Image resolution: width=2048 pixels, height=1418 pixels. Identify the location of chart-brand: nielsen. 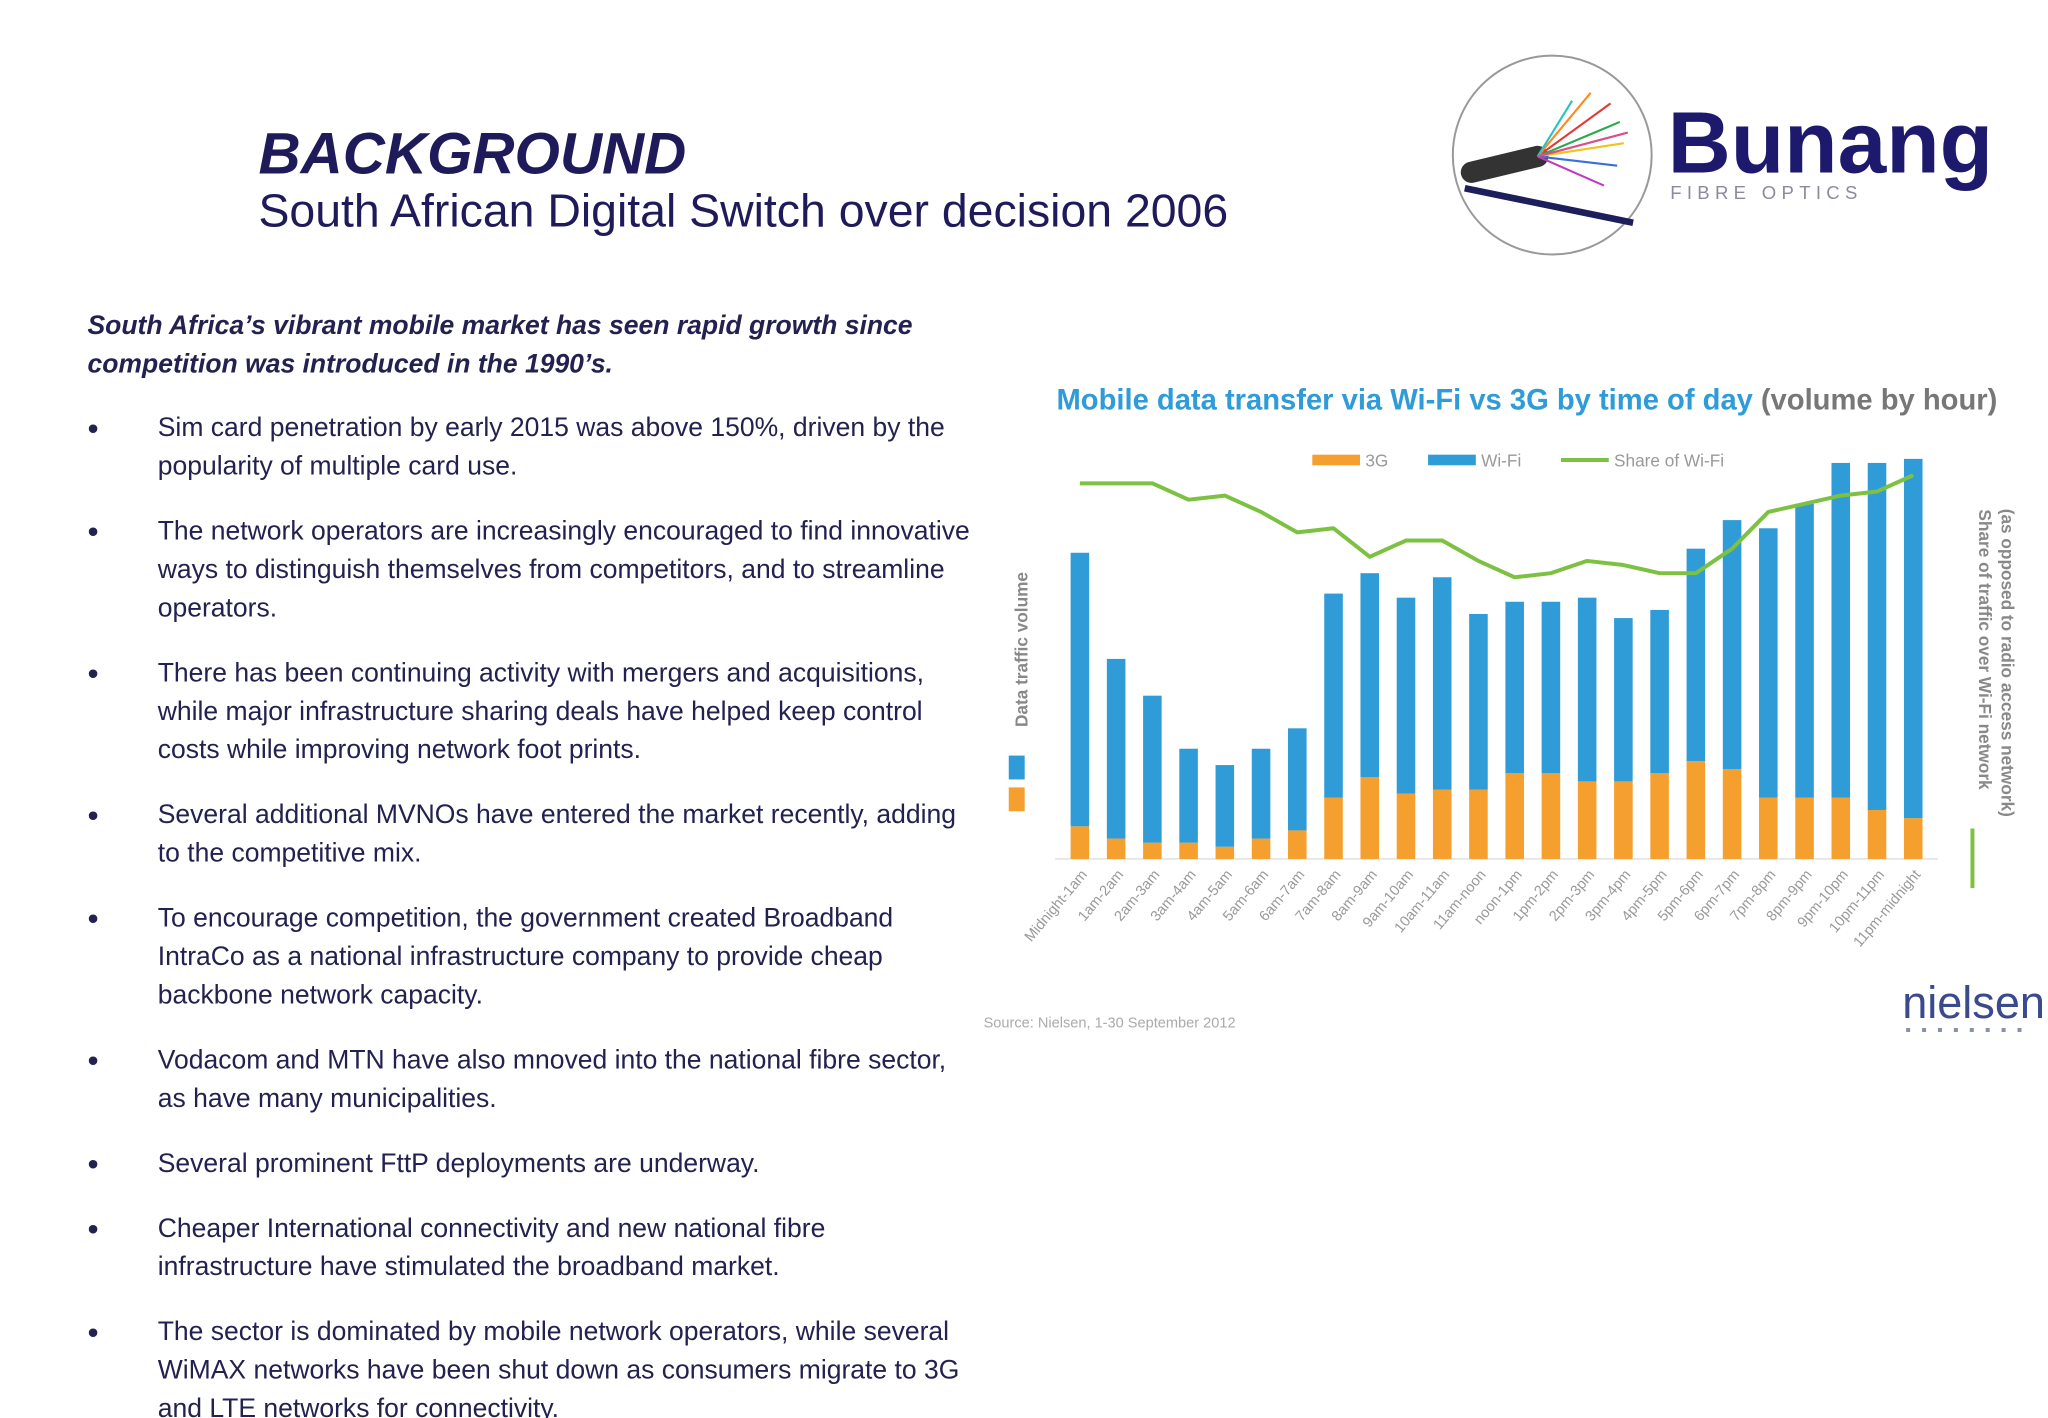
(1973, 1002).